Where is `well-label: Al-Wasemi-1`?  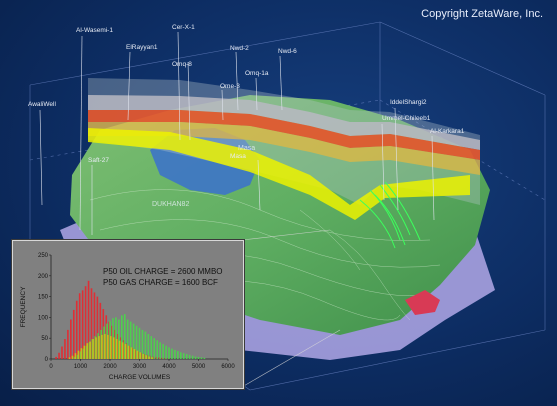
well-label: Al-Wasemi-1 is located at coordinates (94, 30).